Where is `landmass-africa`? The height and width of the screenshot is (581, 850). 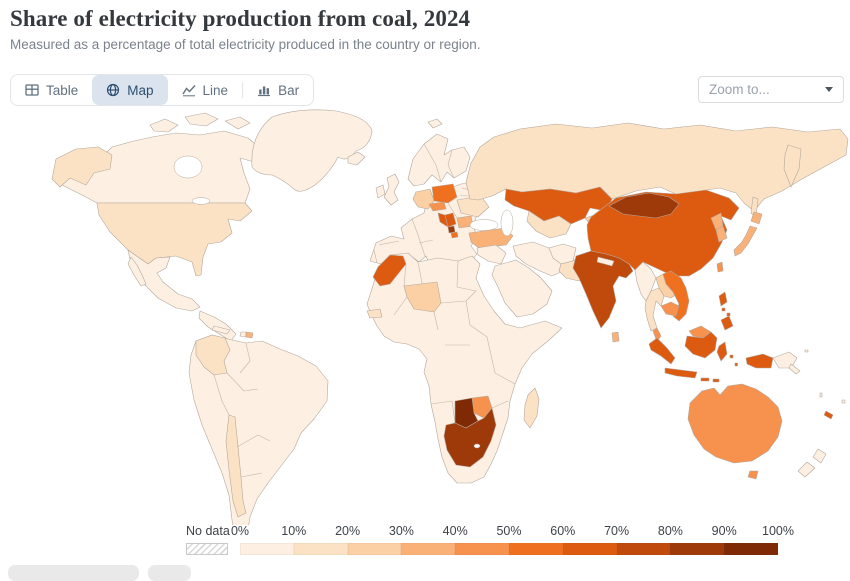
landmass-africa is located at coordinates (464, 368).